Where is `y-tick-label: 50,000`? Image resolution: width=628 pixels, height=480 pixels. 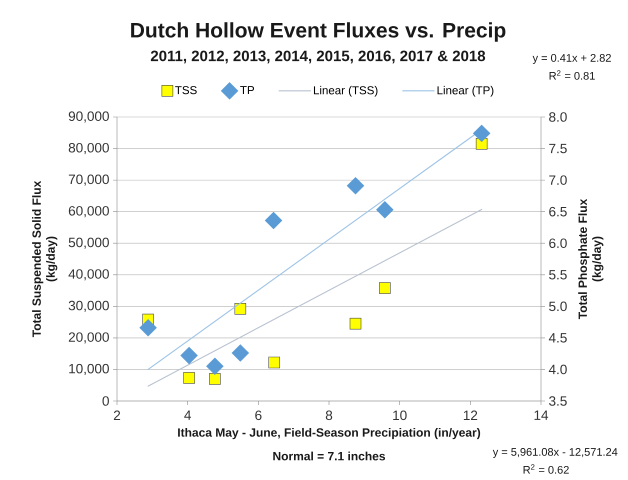
y-tick-label: 50,000 is located at coordinates (88, 243).